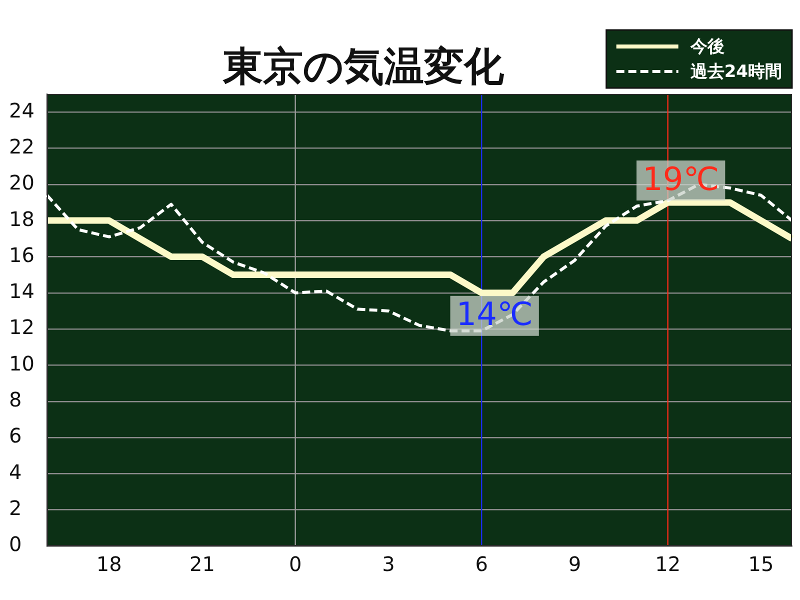  Describe the element at coordinates (21, 254) in the screenshot. I see `y-tick-label: 16` at that location.